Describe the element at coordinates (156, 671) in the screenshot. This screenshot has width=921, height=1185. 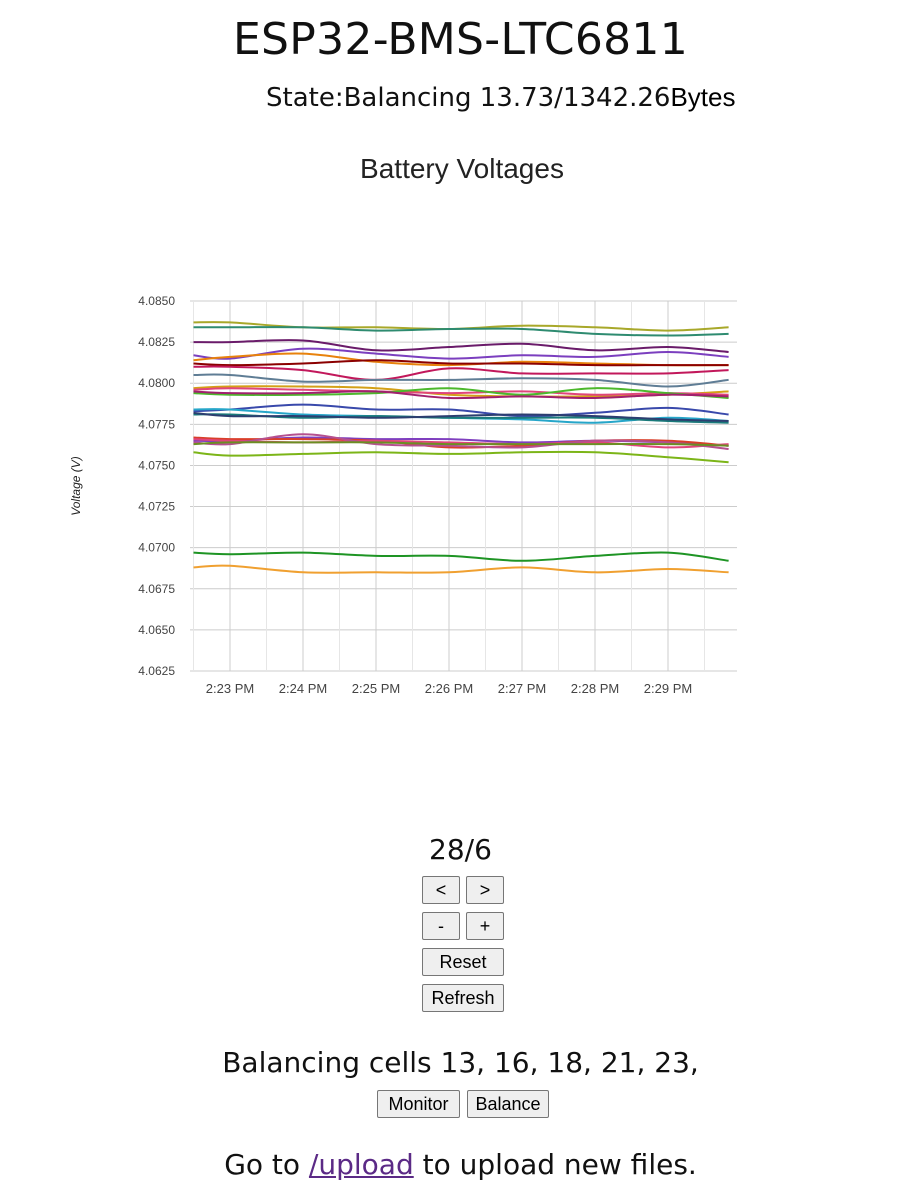
I see `y-tick-label: 4.0625` at that location.